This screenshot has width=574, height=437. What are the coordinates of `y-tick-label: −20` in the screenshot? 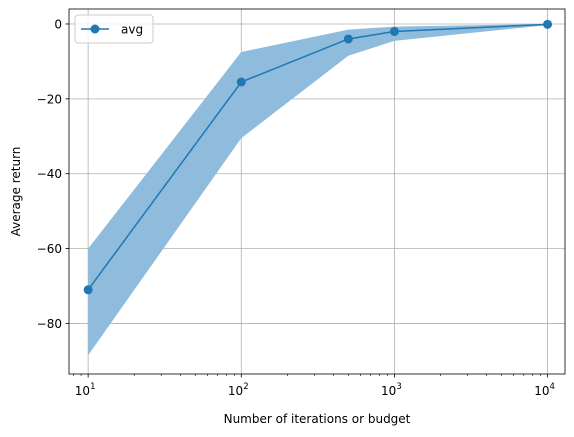 It's located at (49, 99).